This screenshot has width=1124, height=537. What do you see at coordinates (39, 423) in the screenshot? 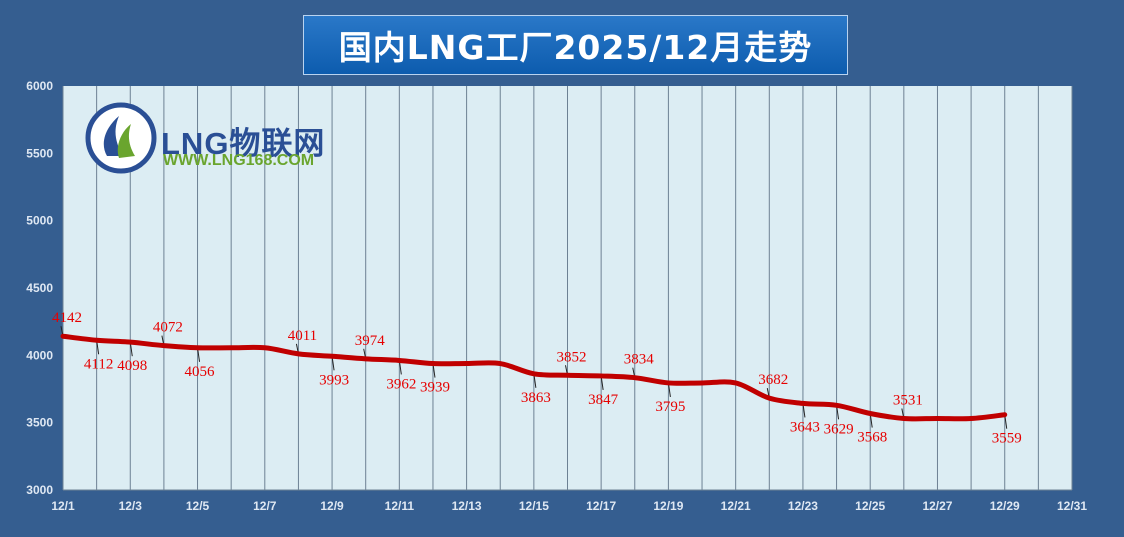
I see `y-tick-label: 3500` at bounding box center [39, 423].